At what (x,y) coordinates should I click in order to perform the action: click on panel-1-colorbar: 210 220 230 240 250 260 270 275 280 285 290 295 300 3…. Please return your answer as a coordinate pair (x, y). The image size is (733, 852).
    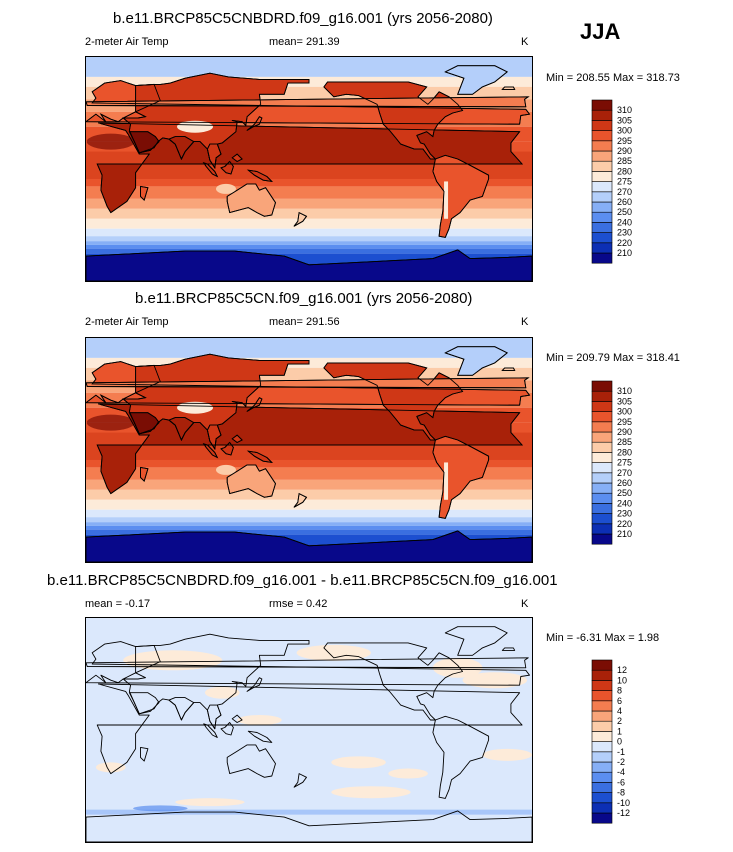
    Looking at the image, I should click on (621, 187).